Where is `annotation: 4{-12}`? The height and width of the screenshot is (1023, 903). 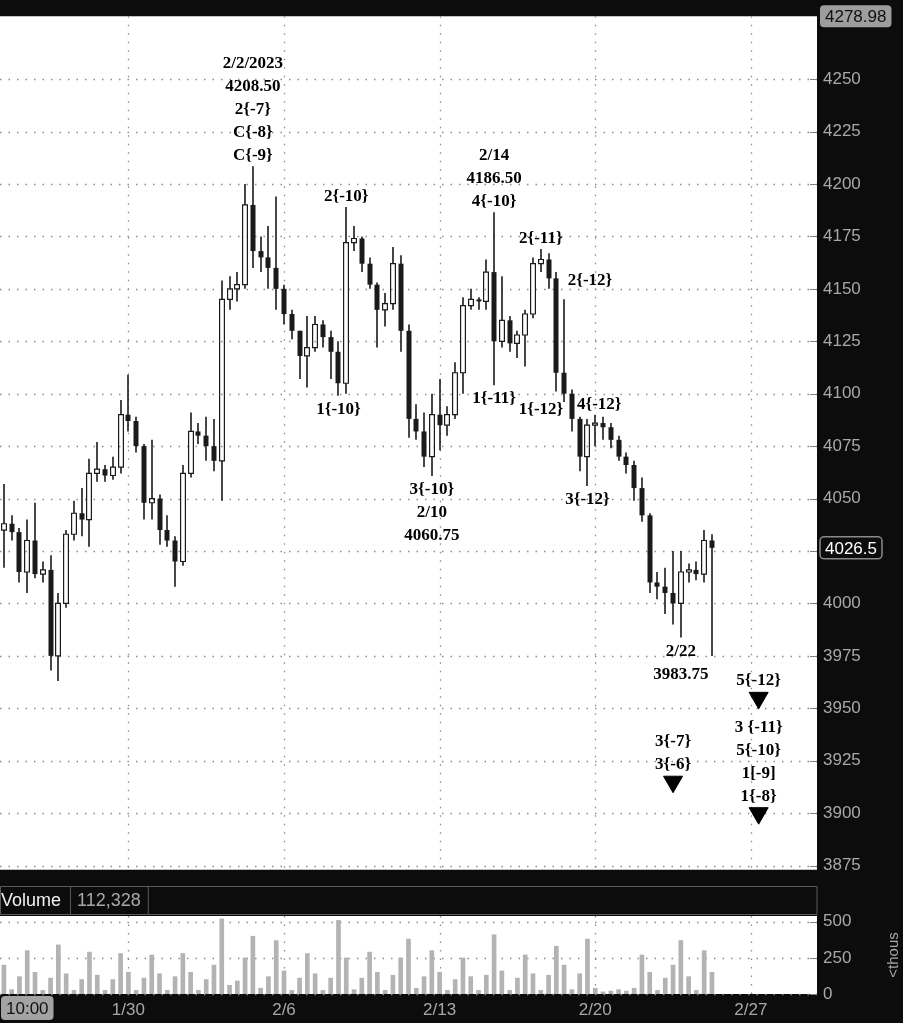 annotation: 4{-12} is located at coordinates (599, 403).